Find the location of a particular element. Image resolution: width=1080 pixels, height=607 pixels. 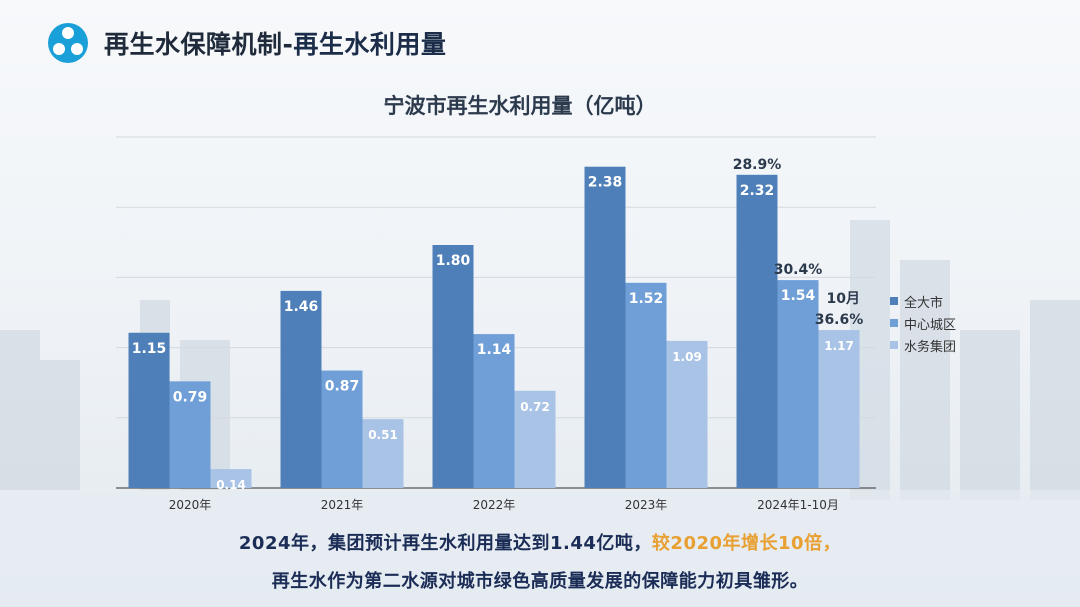

legend-item: 中心城区 is located at coordinates (923, 323).